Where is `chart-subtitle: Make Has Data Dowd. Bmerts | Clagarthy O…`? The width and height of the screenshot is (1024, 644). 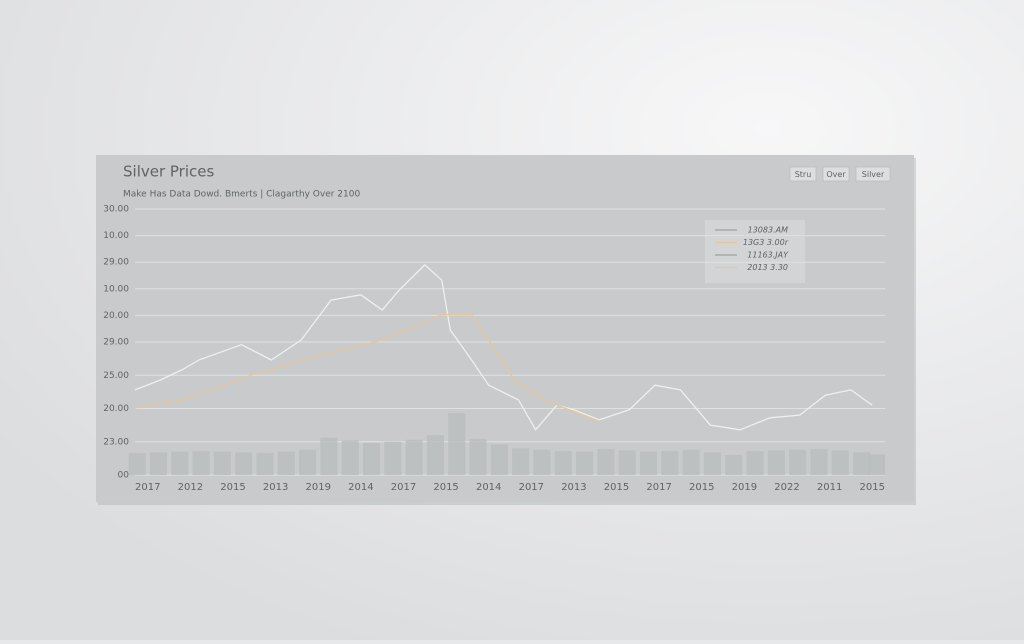 chart-subtitle: Make Has Data Dowd. Bmerts | Clagarthy O… is located at coordinates (241, 195).